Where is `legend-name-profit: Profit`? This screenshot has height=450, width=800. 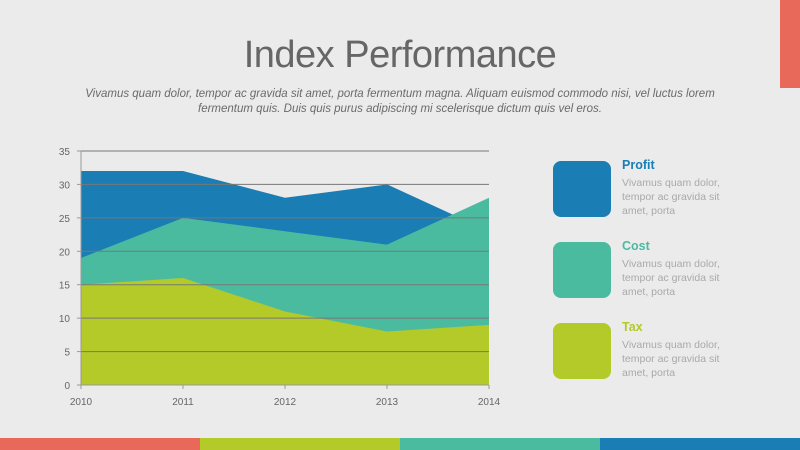
legend-name-profit: Profit is located at coordinates (638, 165).